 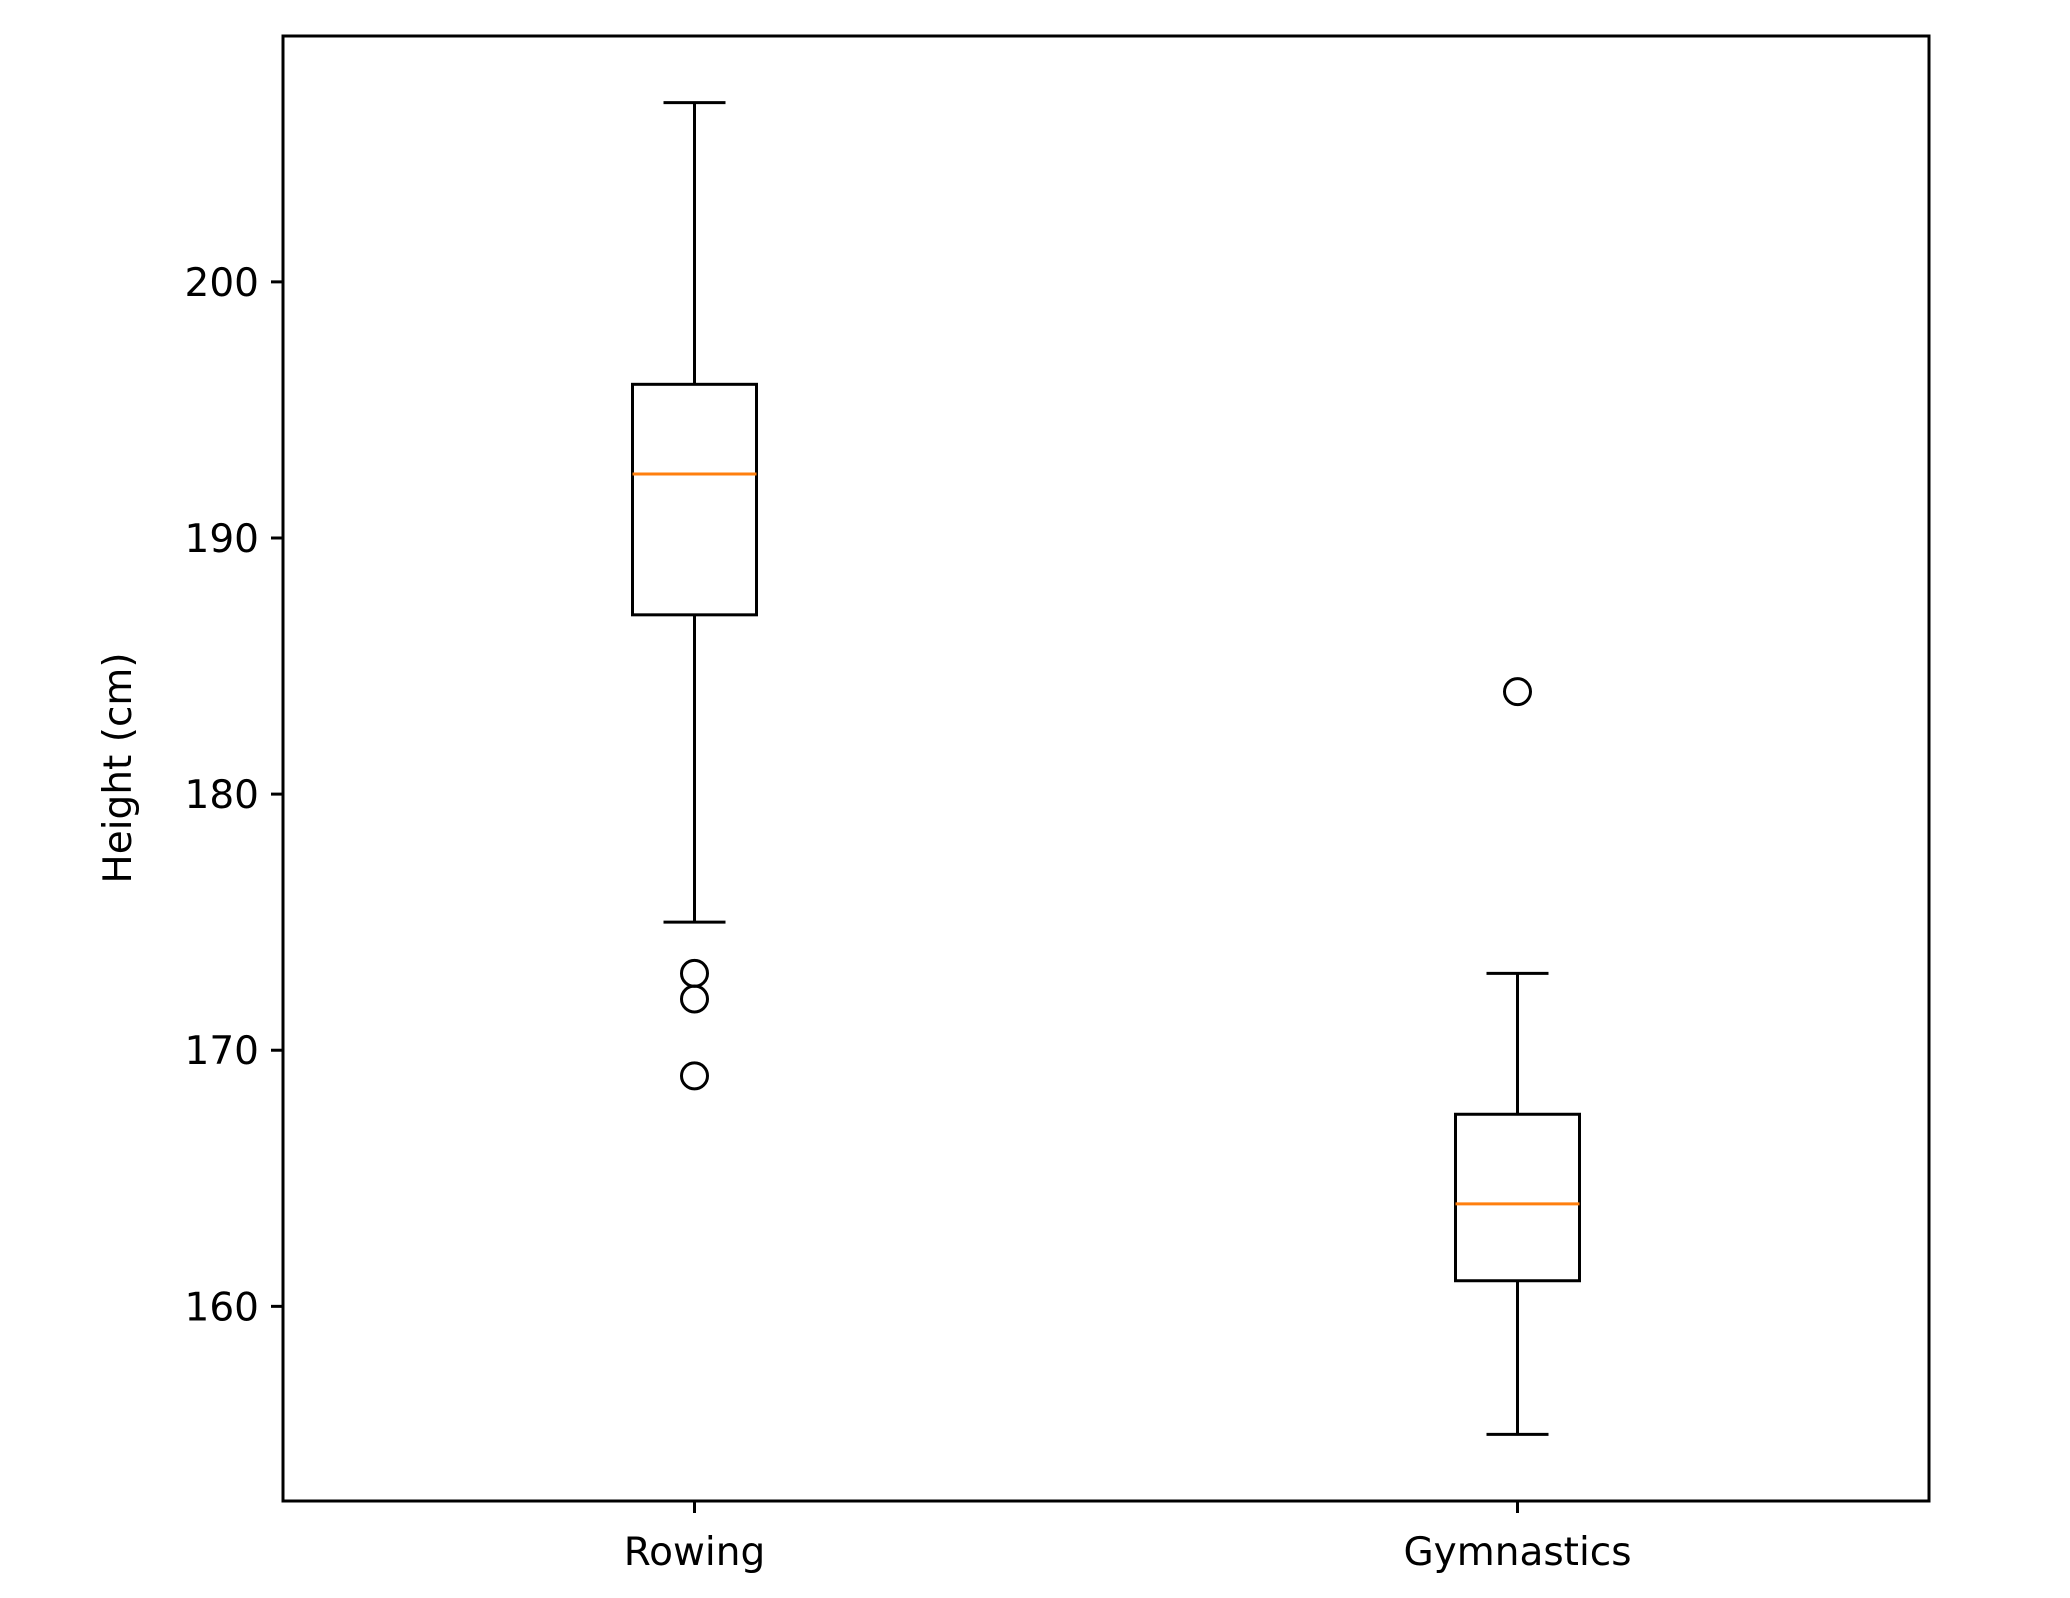 What do you see at coordinates (222, 1307) in the screenshot?
I see `y-tick-label: 160` at bounding box center [222, 1307].